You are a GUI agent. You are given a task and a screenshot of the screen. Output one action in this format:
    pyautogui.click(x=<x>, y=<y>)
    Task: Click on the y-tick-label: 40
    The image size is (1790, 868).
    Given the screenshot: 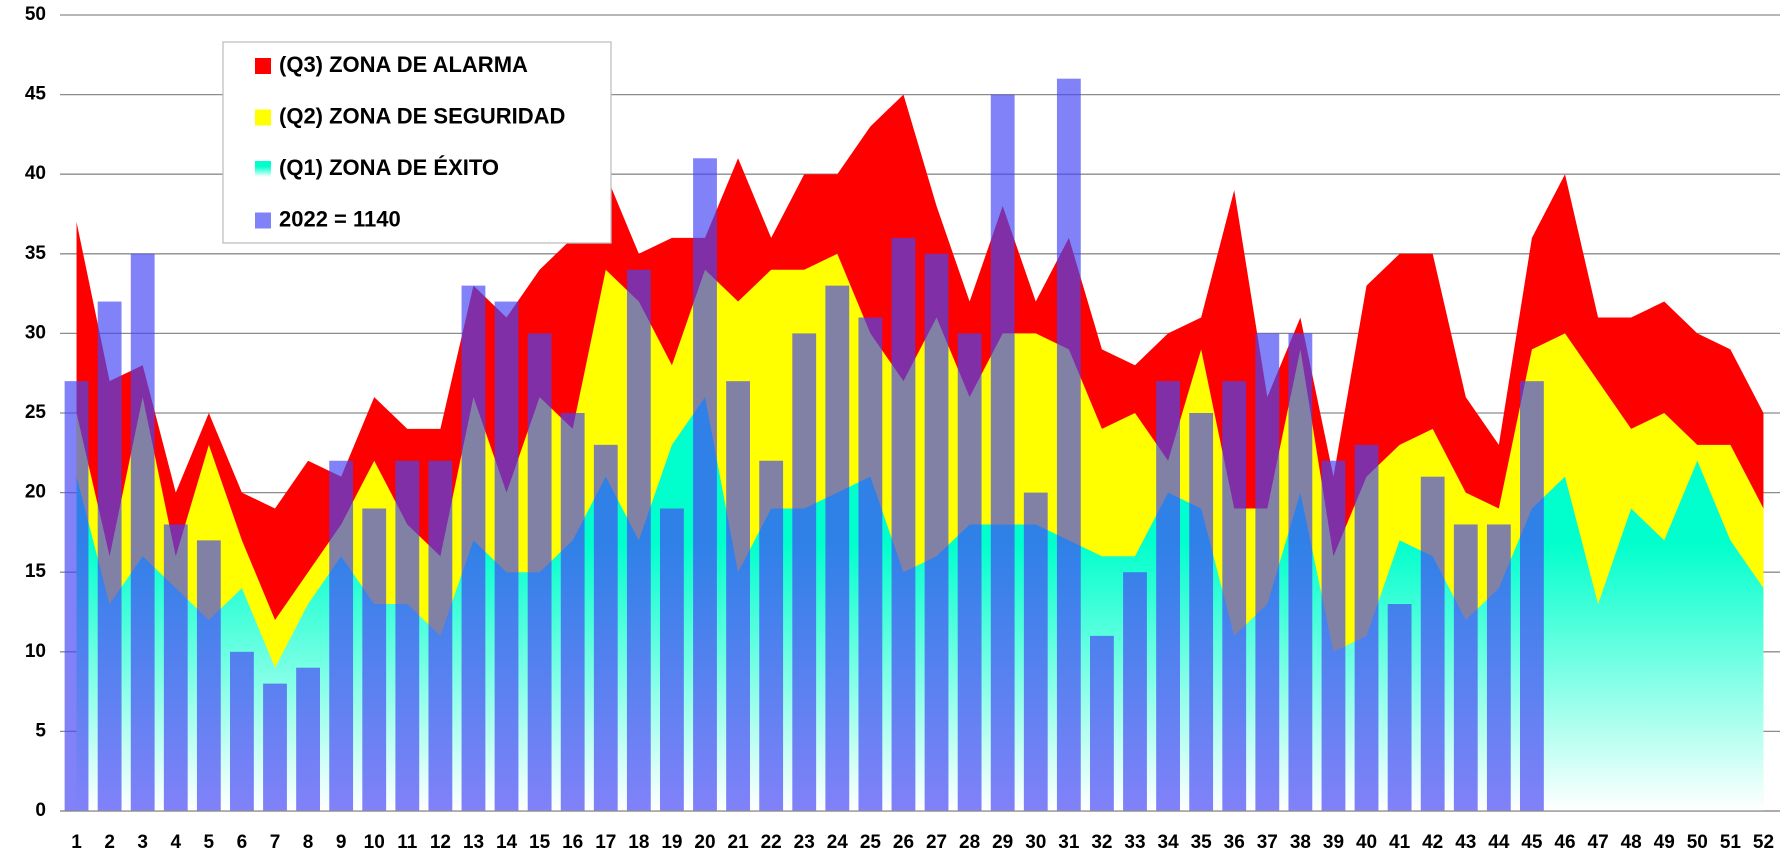 What is the action you would take?
    pyautogui.click(x=35, y=173)
    